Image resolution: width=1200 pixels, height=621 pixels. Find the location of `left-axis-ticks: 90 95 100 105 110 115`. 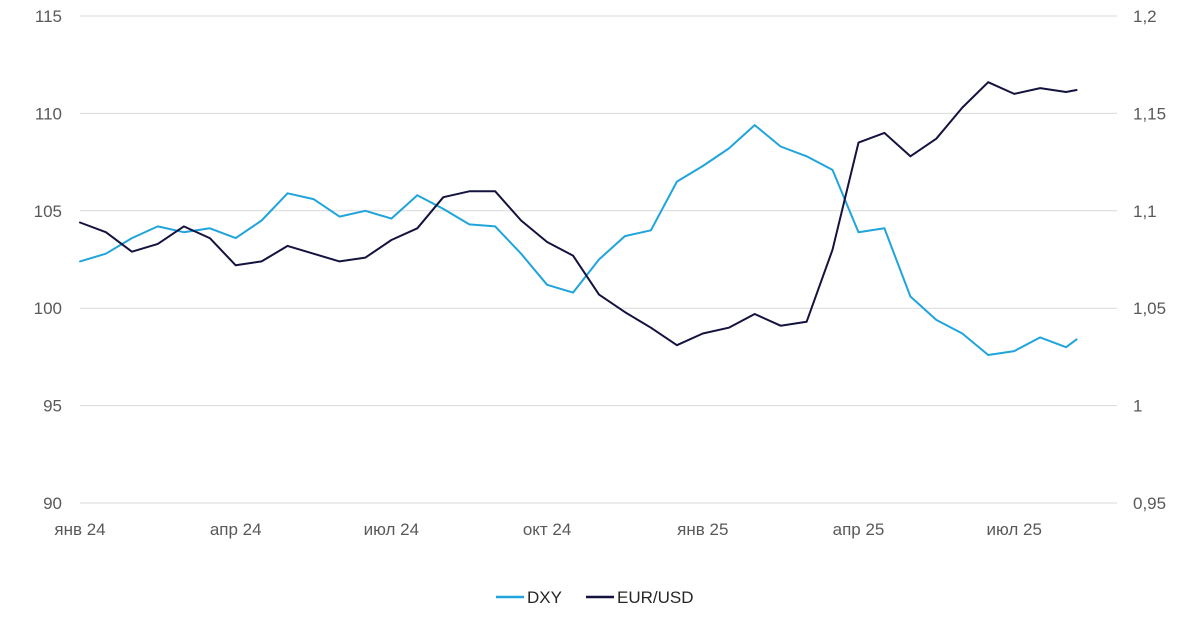

left-axis-ticks: 90 95 100 105 110 115 is located at coordinates (48, 260).